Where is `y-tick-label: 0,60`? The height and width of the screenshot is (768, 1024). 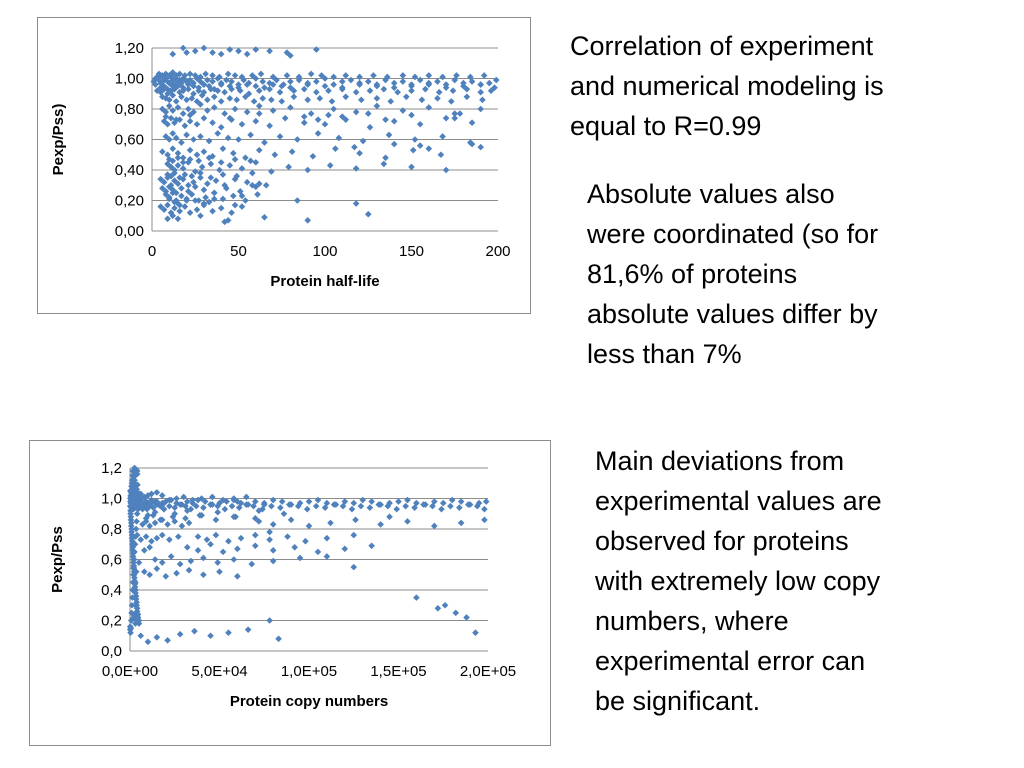 y-tick-label: 0,60 is located at coordinates (129, 140).